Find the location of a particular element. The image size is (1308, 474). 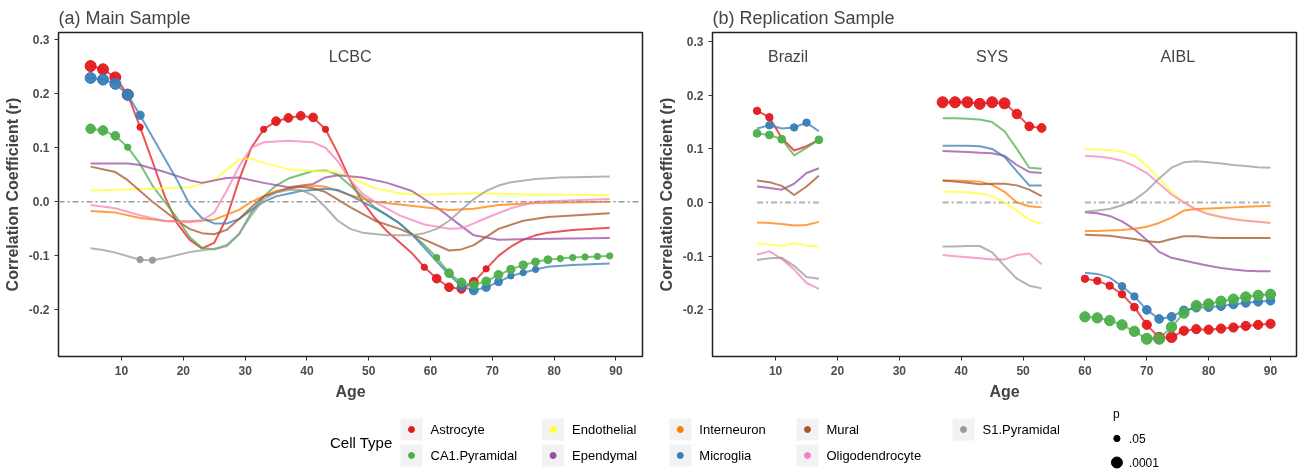

legend-label: Ependymal is located at coordinates (605, 455).